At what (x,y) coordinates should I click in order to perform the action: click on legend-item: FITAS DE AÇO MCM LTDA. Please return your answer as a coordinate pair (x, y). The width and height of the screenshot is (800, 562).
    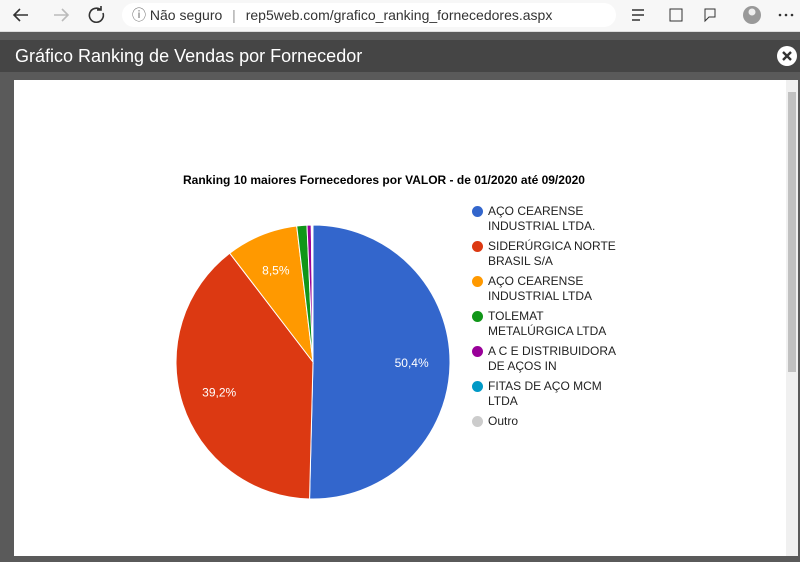
    Looking at the image, I should click on (550, 396).